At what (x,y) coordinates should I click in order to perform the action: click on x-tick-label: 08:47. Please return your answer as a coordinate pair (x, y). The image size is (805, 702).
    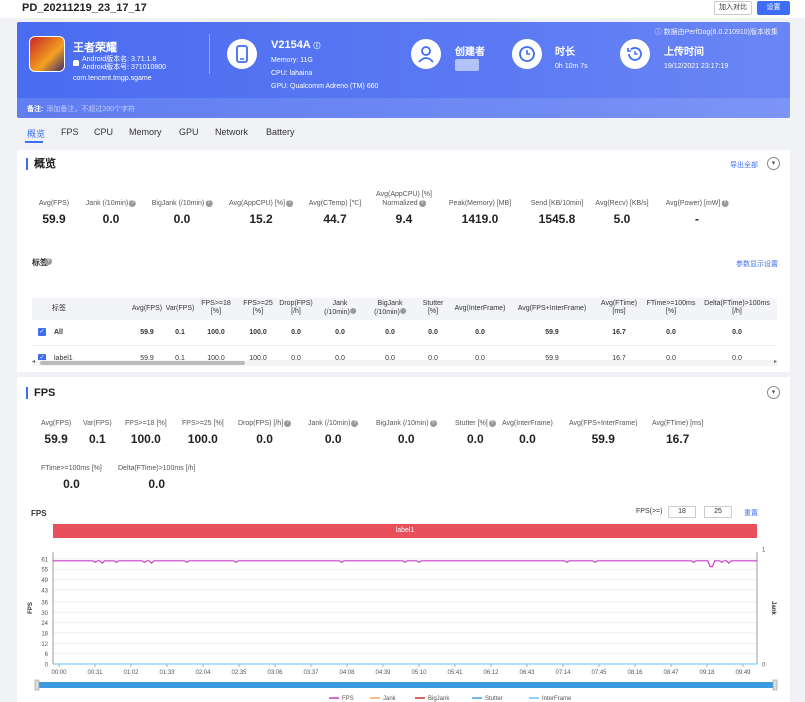
    Looking at the image, I should click on (671, 673).